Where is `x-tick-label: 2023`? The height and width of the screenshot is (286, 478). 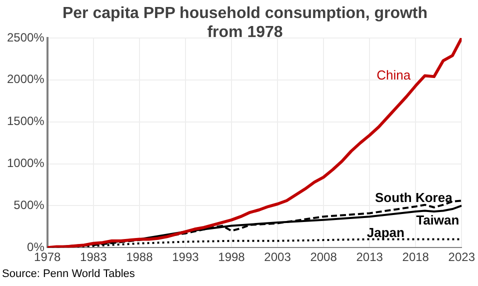 x-tick-label: 2023 is located at coordinates (462, 257).